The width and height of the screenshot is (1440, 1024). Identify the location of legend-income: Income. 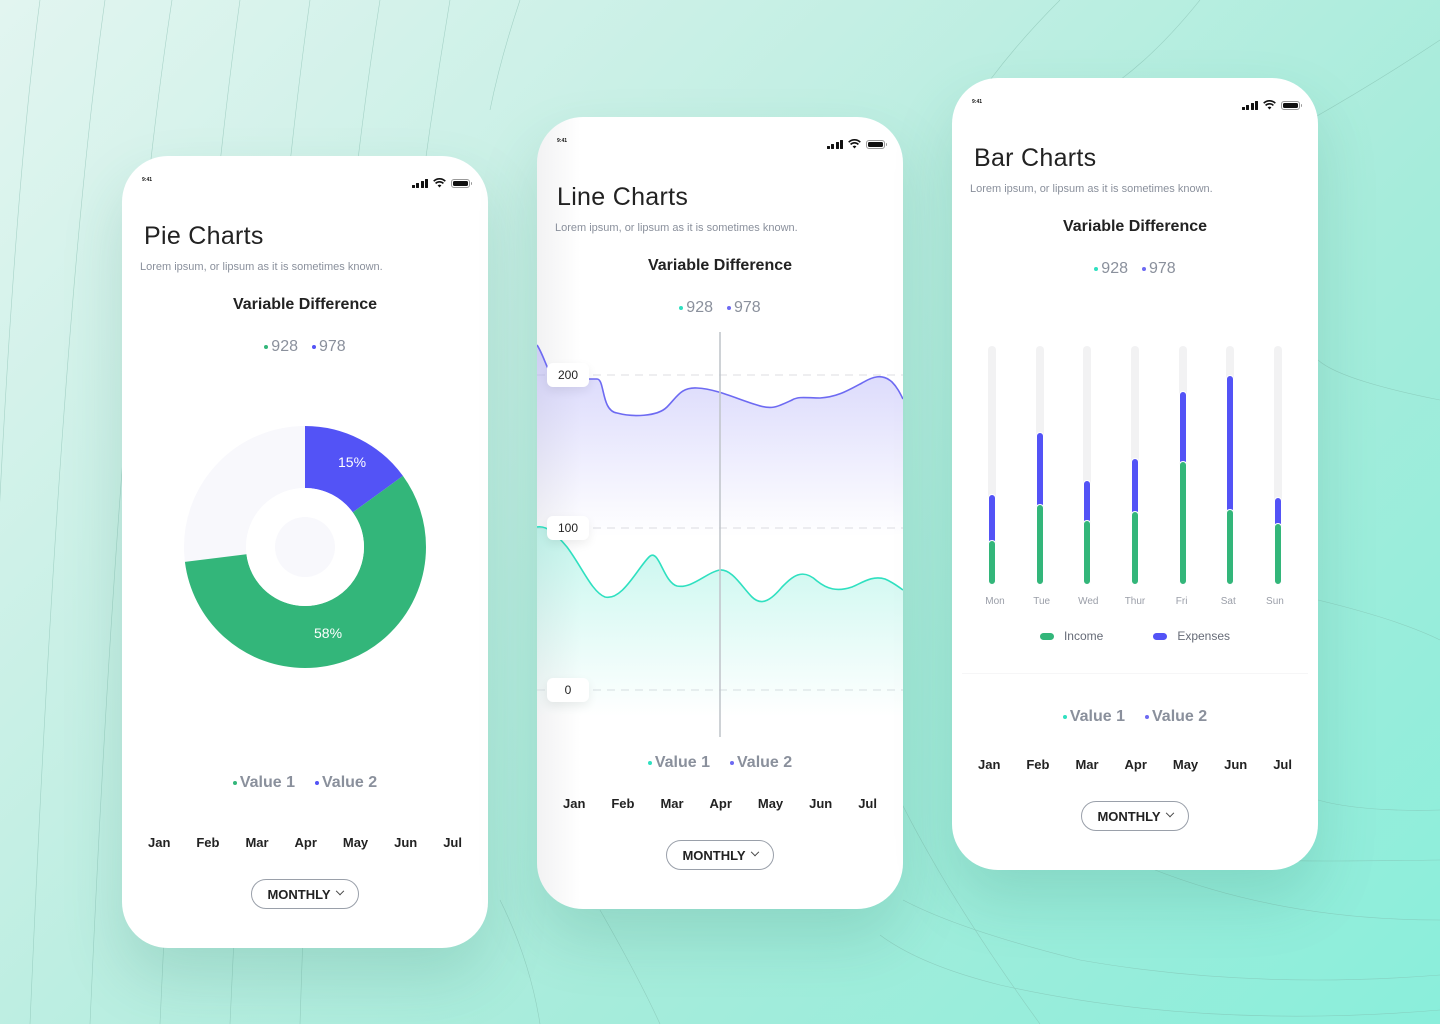
(1071, 636).